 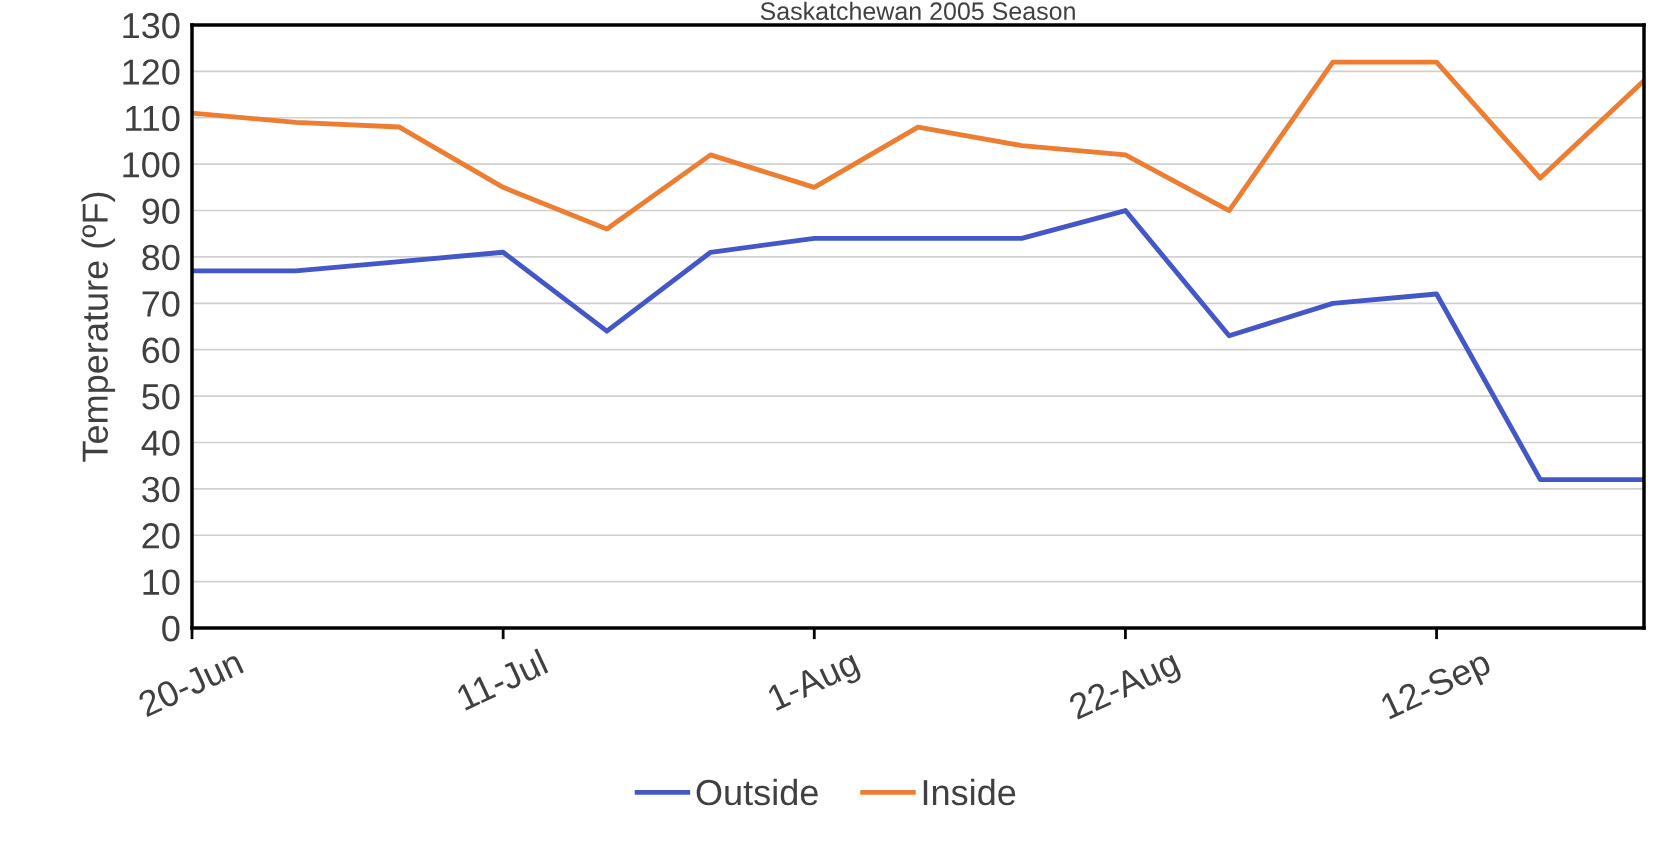 What do you see at coordinates (161, 582) in the screenshot?
I see `y-tick-label: 10` at bounding box center [161, 582].